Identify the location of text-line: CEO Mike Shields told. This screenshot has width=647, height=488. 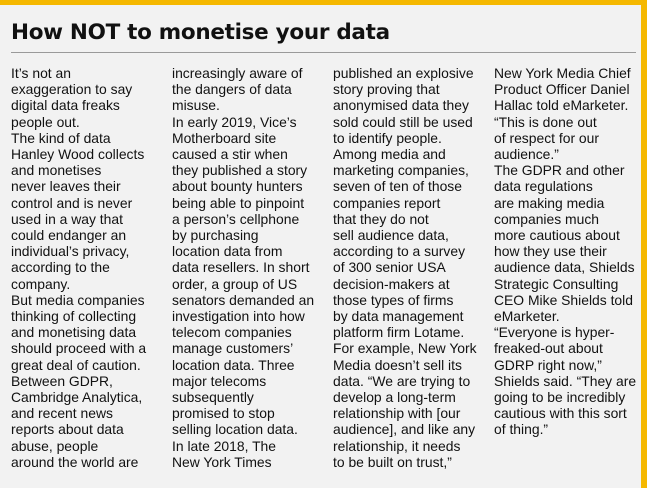
(563, 299).